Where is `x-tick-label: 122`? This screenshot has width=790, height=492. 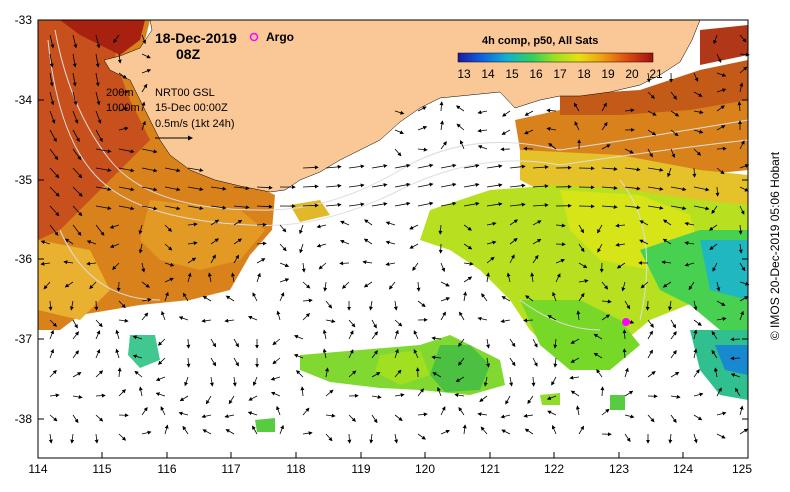 x-tick-label: 122 is located at coordinates (554, 469).